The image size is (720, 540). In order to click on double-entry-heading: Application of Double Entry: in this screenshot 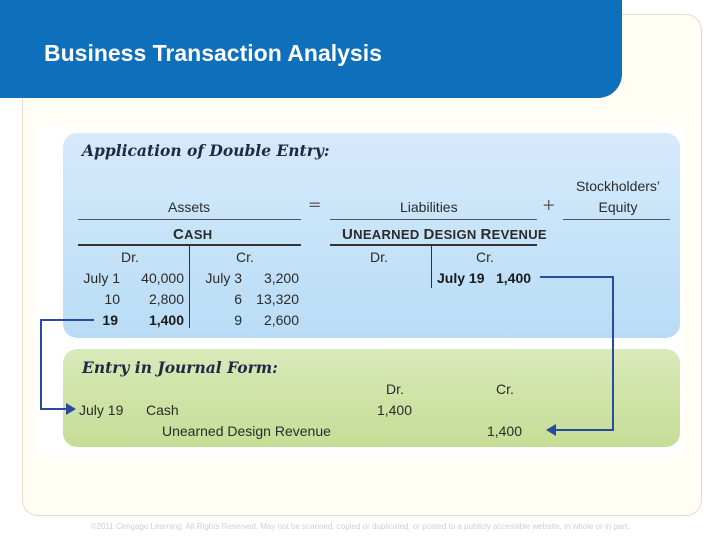, I will do `click(206, 150)`.